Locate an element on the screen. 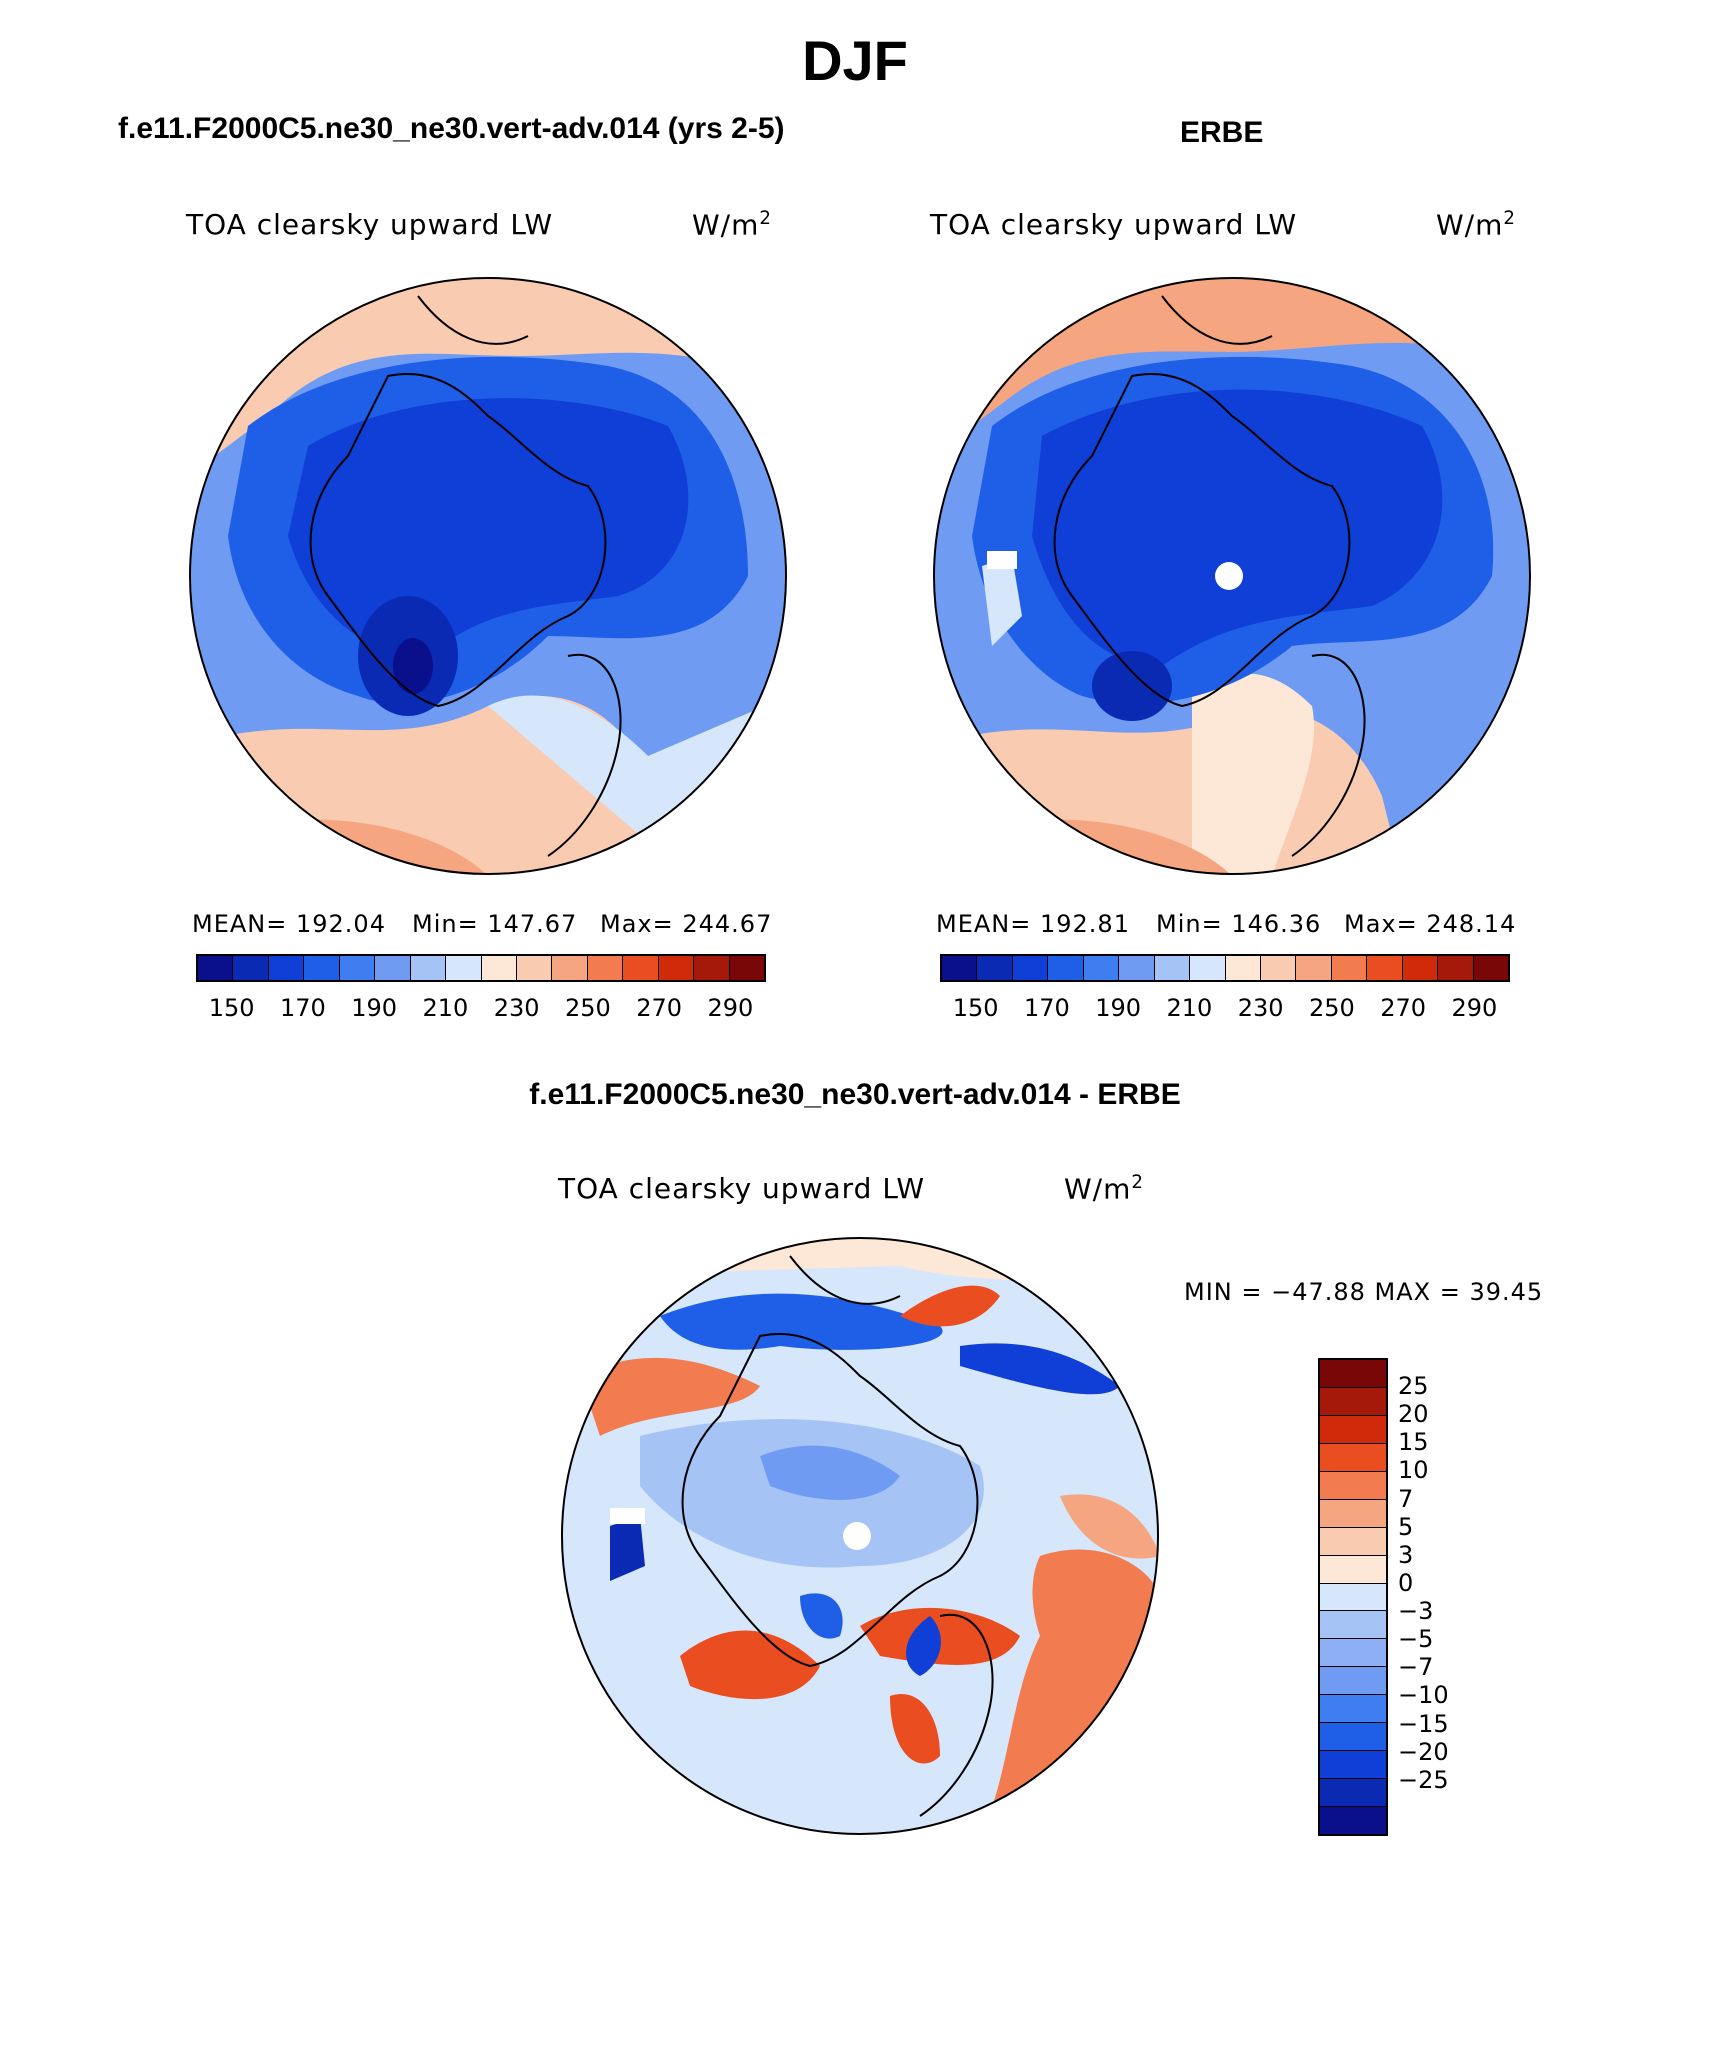  colorbar-tick-label: −20 is located at coordinates (1423, 1751).